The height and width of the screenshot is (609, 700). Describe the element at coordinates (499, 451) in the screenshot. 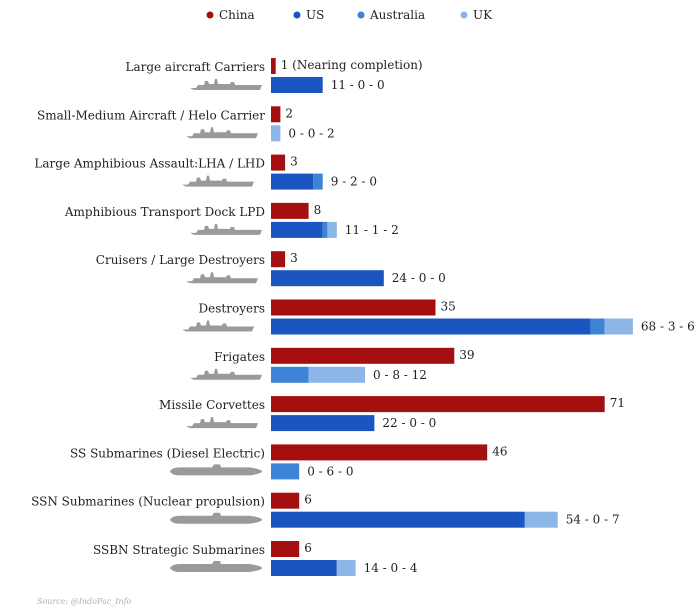

I see `china-value-label: 46` at that location.